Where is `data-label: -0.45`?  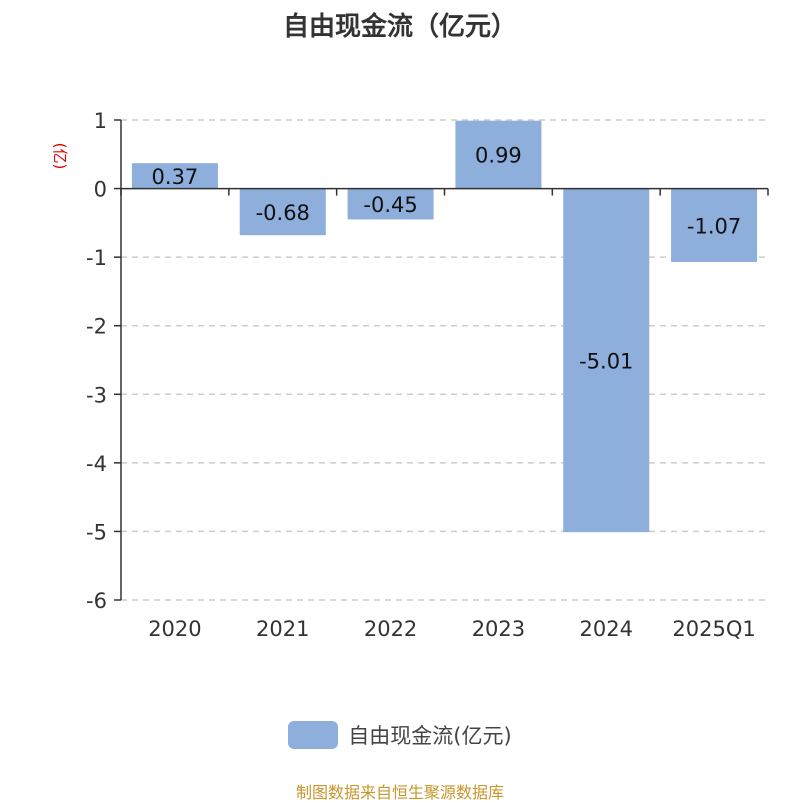 data-label: -0.45 is located at coordinates (390, 205).